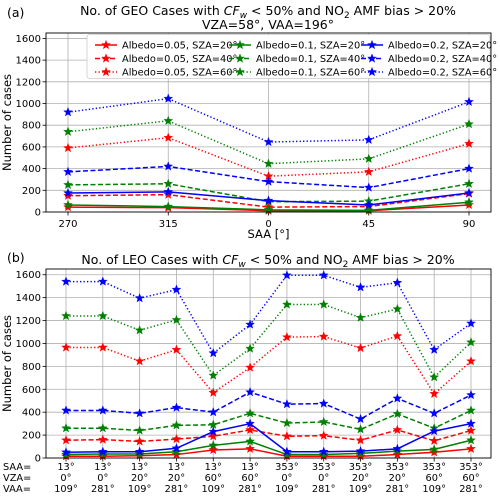 The width and height of the screenshot is (500, 497). Describe the element at coordinates (168, 224) in the screenshot. I see `x-tick-label: 315` at that location.